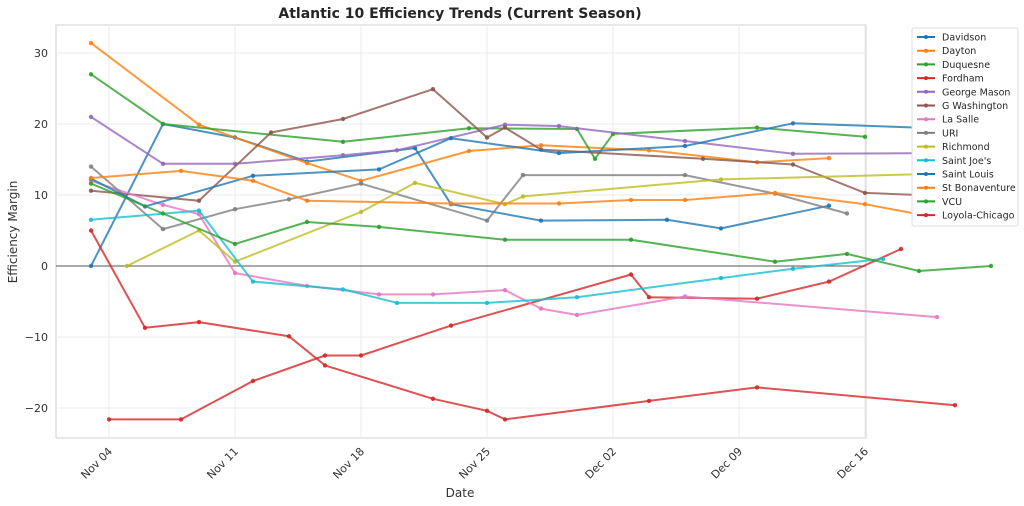  What do you see at coordinates (976, 92) in the screenshot?
I see `legend-label: George Mason` at bounding box center [976, 92].